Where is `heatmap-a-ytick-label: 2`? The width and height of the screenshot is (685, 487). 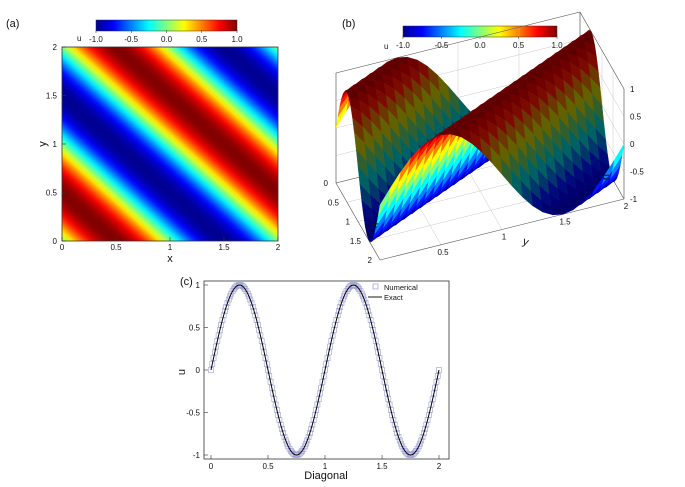 heatmap-a-ytick-label: 2 is located at coordinates (55, 47).